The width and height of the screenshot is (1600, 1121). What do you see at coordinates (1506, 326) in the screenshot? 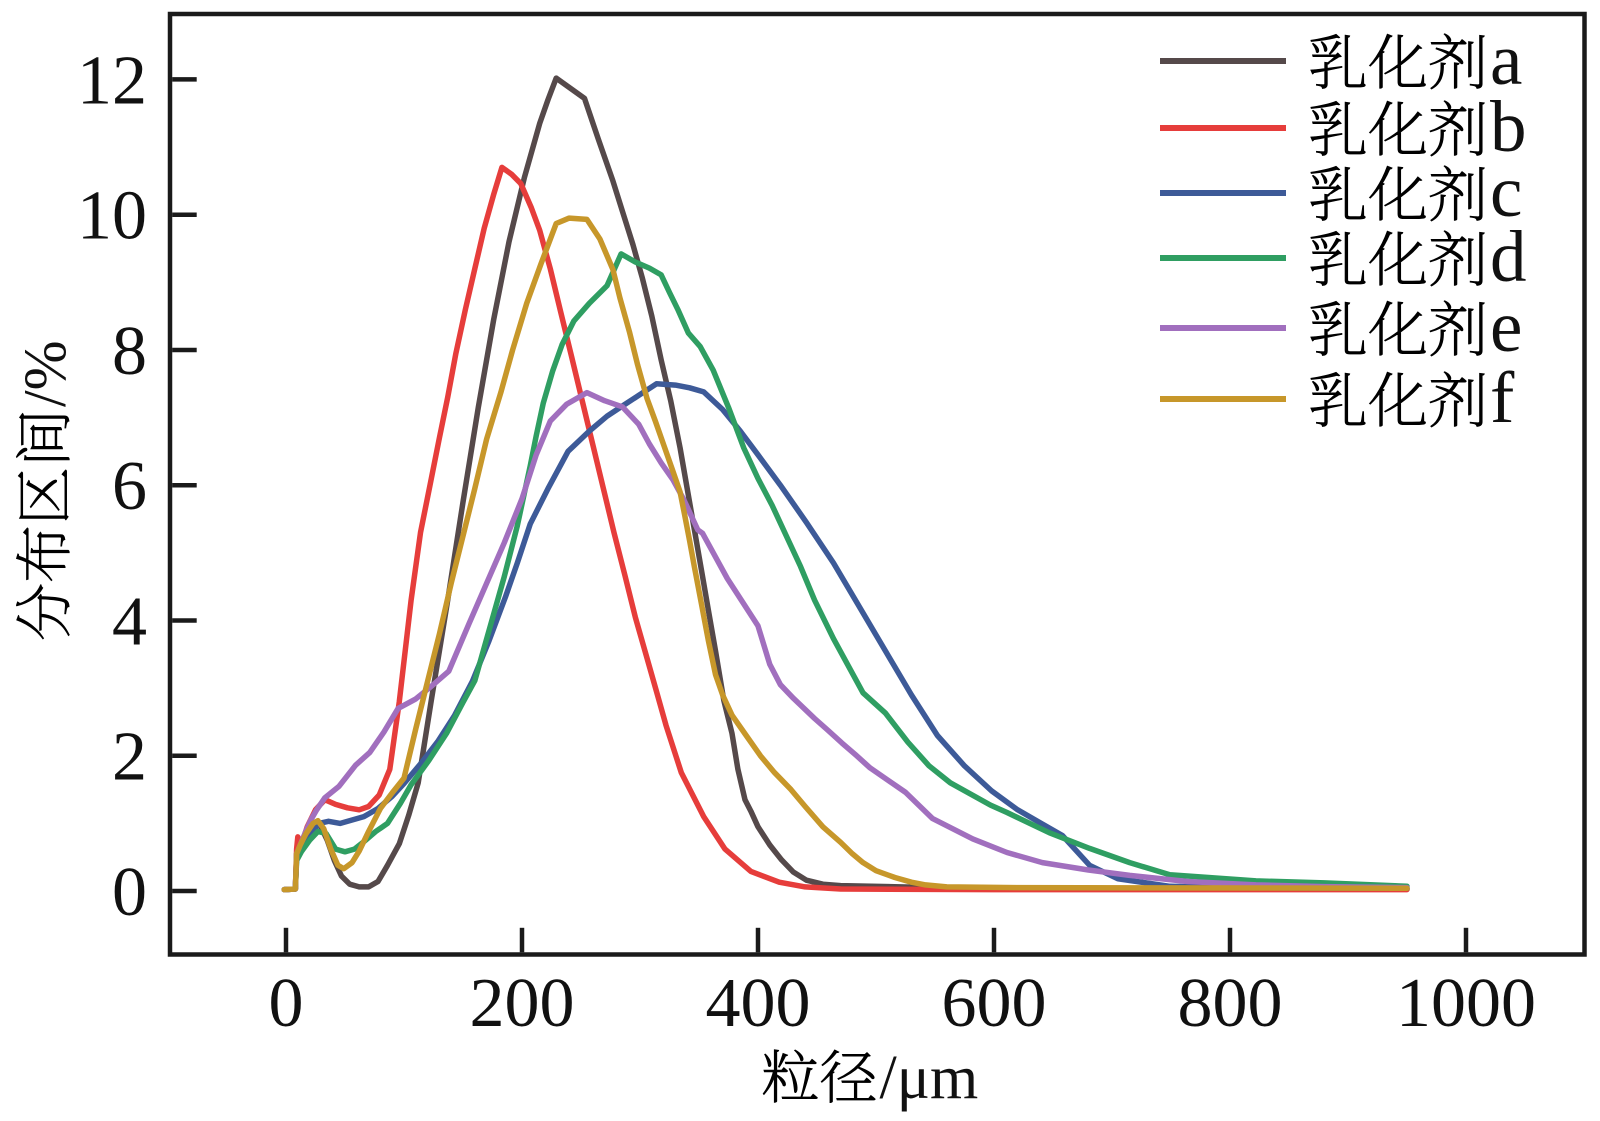
I see `svg-text: e` at bounding box center [1506, 326].